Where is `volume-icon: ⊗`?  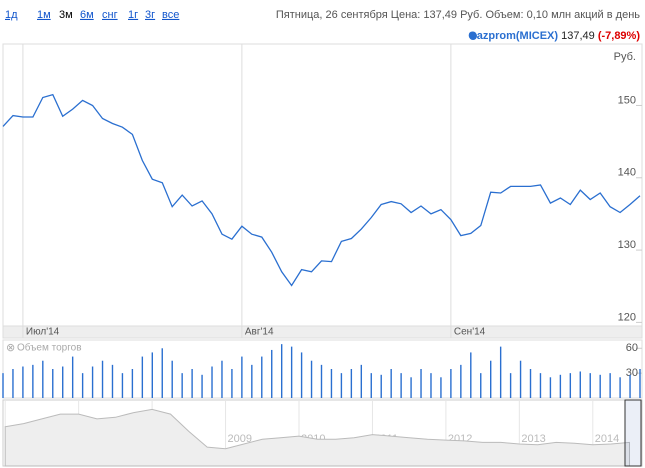
volume-icon: ⊗ is located at coordinates (10, 348).